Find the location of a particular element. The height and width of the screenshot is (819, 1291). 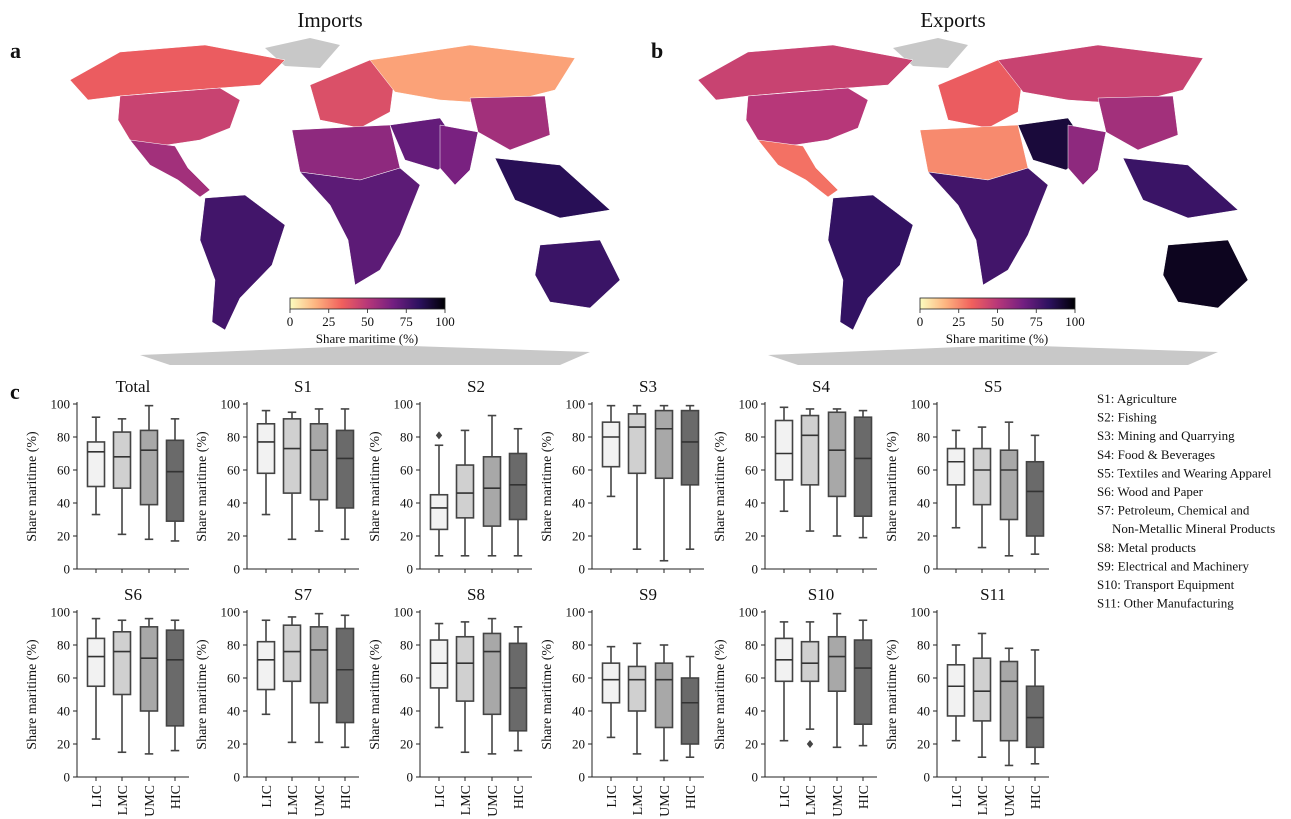

colorbar-tick-label: 75 is located at coordinates (406, 321).